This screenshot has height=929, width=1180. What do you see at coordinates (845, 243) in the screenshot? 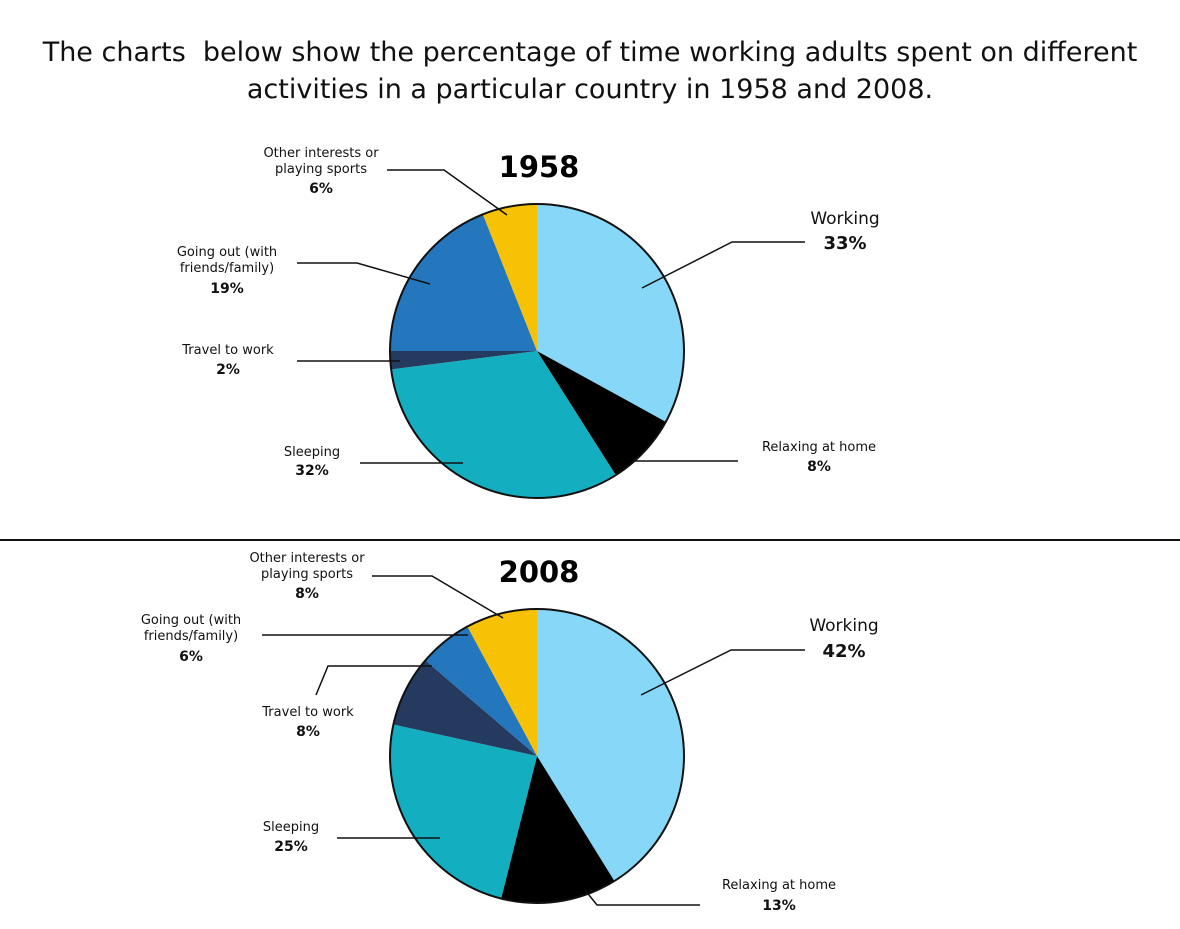
I see `value-label: 33%` at bounding box center [845, 243].